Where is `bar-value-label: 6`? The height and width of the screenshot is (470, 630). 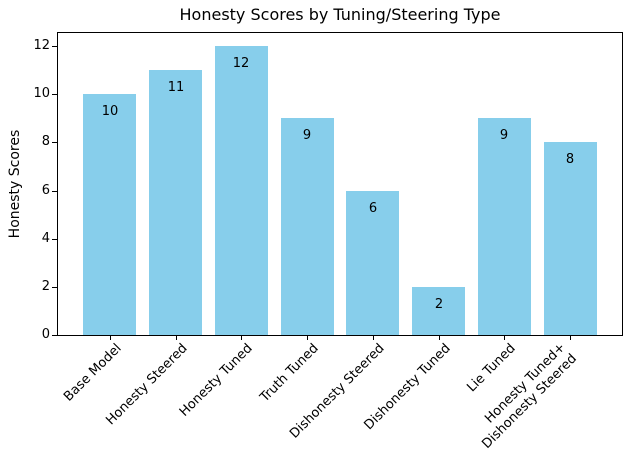 bar-value-label: 6 is located at coordinates (373, 208).